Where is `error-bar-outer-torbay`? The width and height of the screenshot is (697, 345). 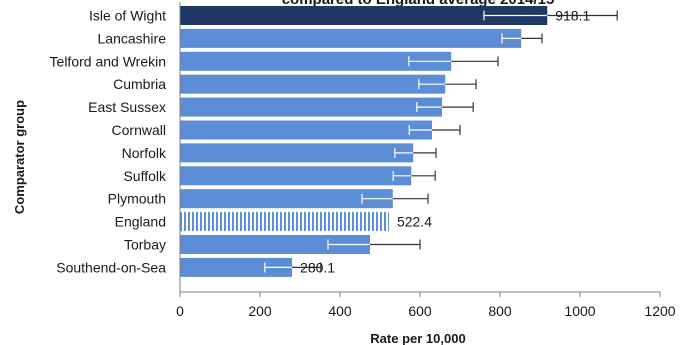
error-bar-outer-torbay is located at coordinates (395, 244).